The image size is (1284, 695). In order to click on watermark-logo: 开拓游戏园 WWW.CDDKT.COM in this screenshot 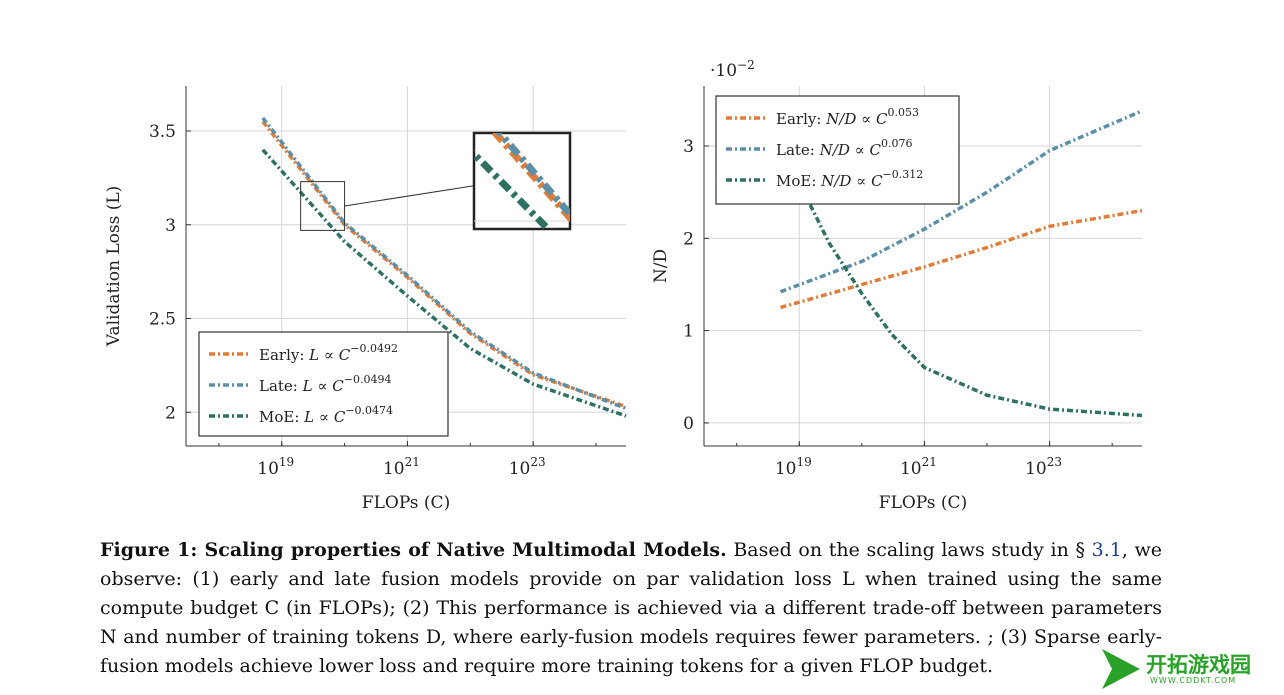, I will do `click(1188, 668)`.